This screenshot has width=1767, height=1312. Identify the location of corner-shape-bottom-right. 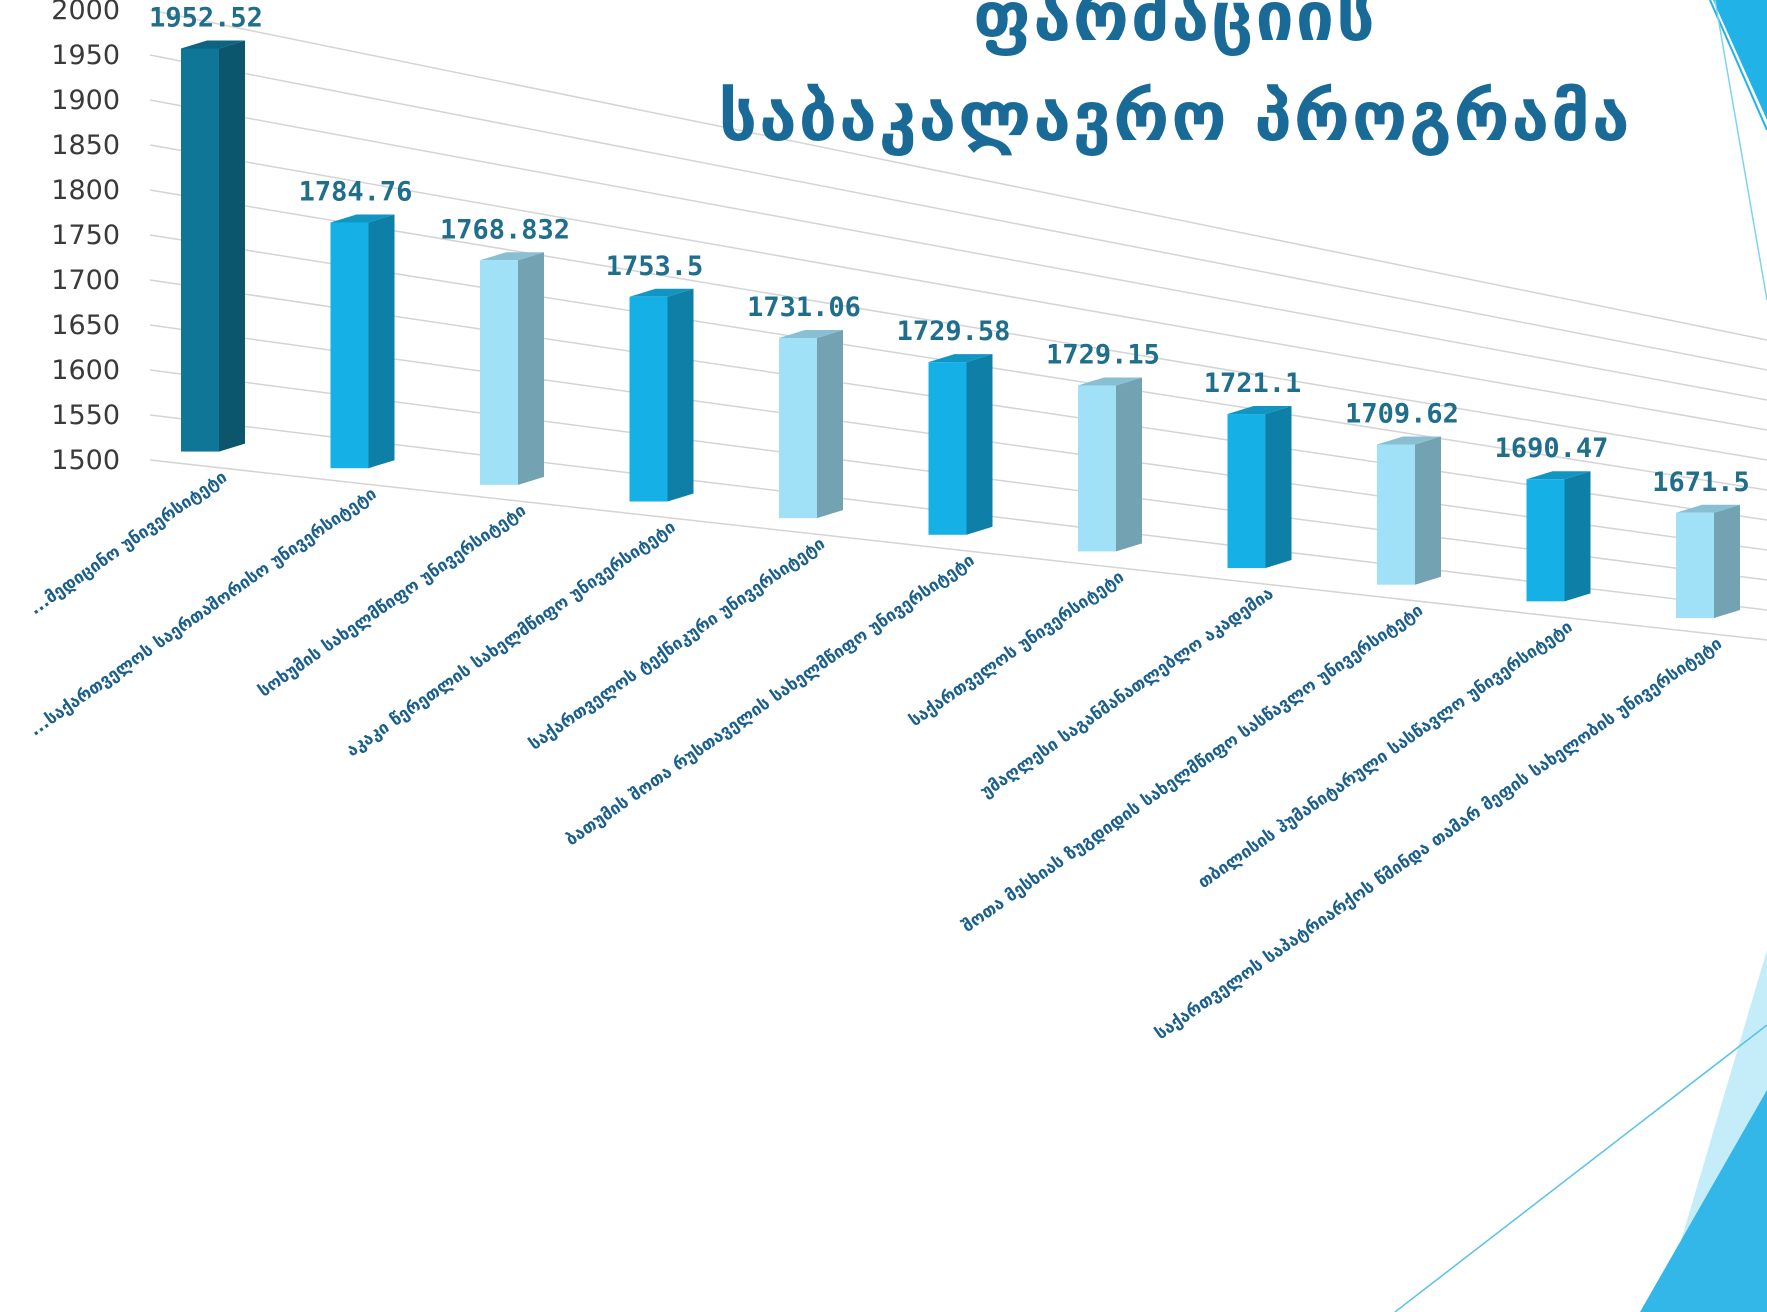
(1703, 1201).